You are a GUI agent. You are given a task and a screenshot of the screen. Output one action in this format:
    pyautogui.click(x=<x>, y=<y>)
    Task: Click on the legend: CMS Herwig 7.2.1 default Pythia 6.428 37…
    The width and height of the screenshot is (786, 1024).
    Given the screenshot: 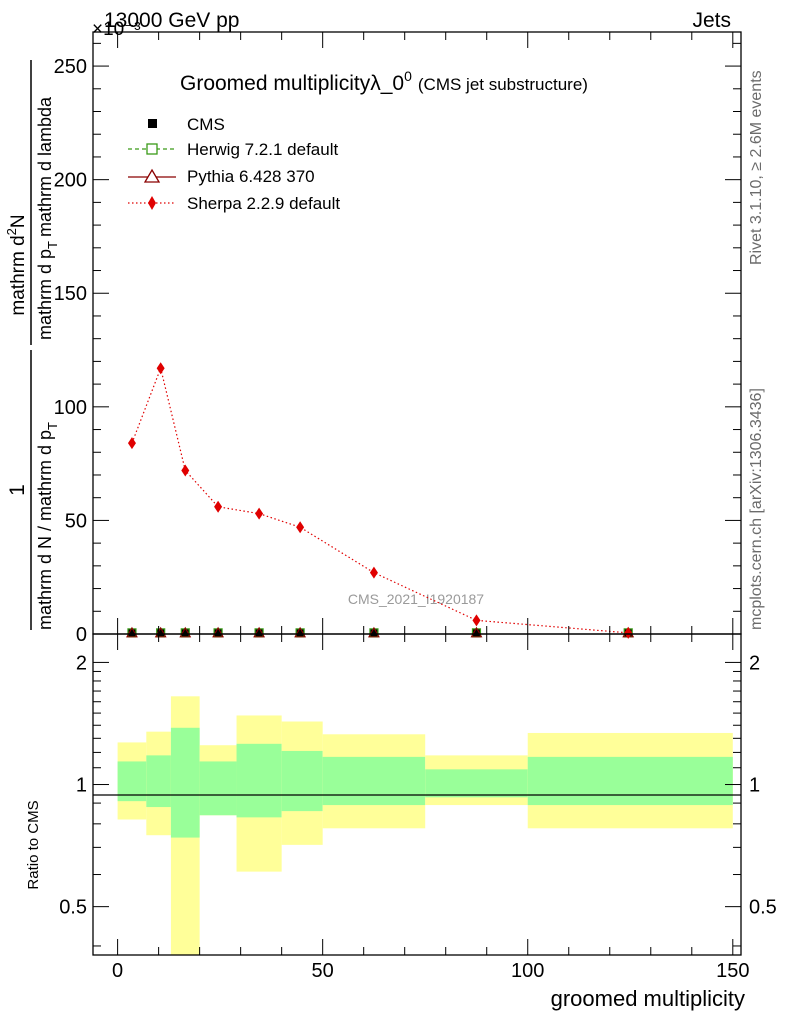 What is the action you would take?
    pyautogui.click(x=234, y=164)
    